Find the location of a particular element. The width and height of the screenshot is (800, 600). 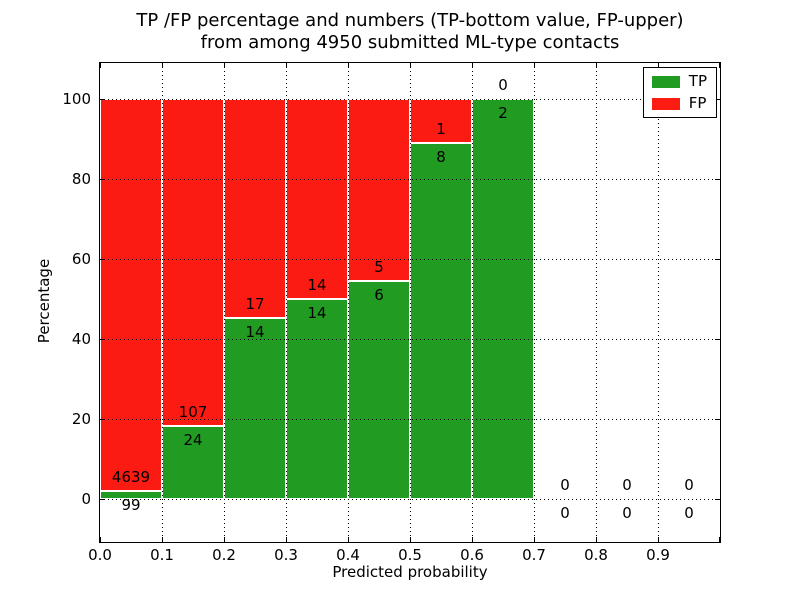

bar-count-fp: 107 is located at coordinates (193, 411).